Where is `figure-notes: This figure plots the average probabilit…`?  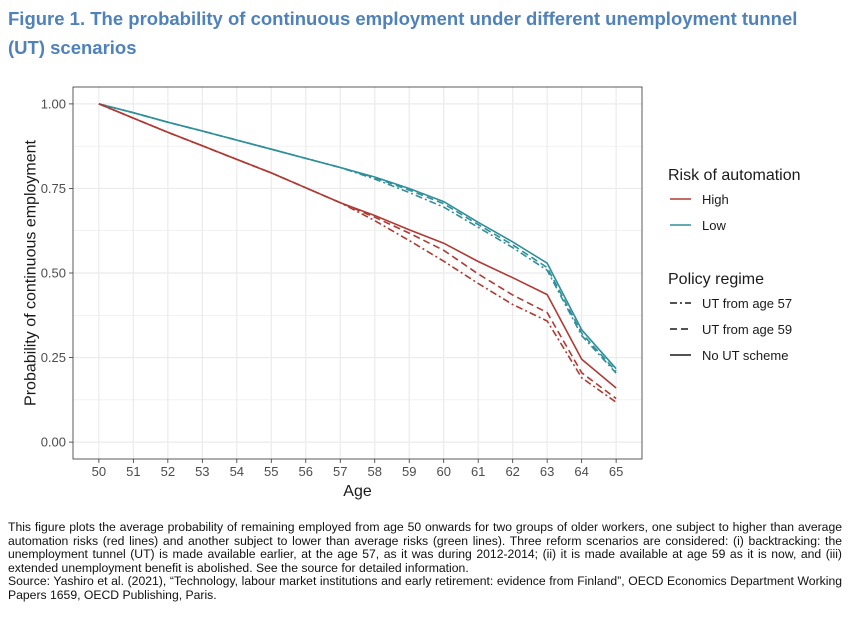 figure-notes: This figure plots the average probabilit… is located at coordinates (425, 561).